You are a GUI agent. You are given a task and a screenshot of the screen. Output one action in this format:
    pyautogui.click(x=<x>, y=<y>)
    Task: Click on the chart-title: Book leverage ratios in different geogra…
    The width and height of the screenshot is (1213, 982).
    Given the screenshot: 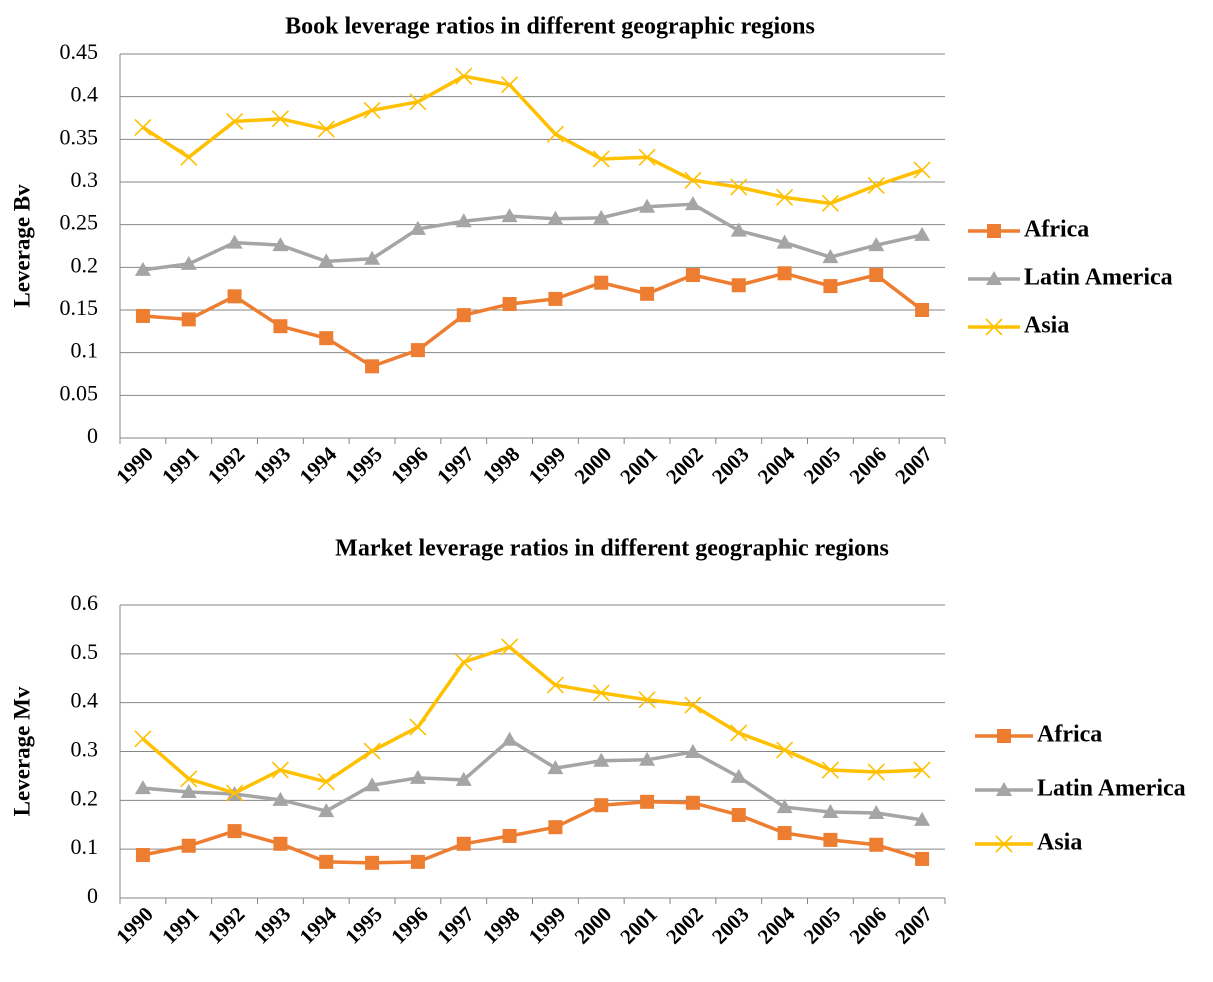 What is the action you would take?
    pyautogui.click(x=550, y=27)
    